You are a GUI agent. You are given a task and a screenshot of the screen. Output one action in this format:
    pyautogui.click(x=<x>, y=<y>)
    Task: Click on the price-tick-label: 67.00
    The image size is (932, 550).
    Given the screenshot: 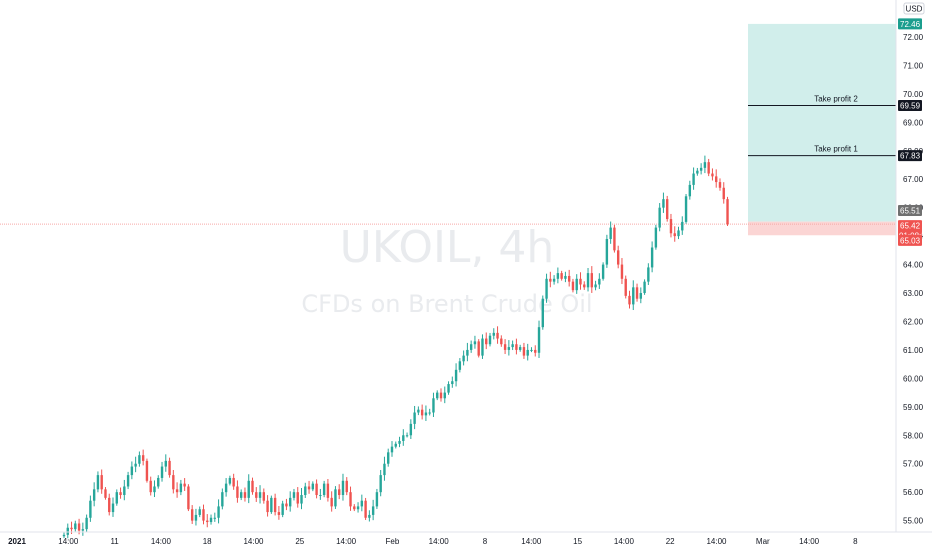 What is the action you would take?
    pyautogui.click(x=913, y=179)
    